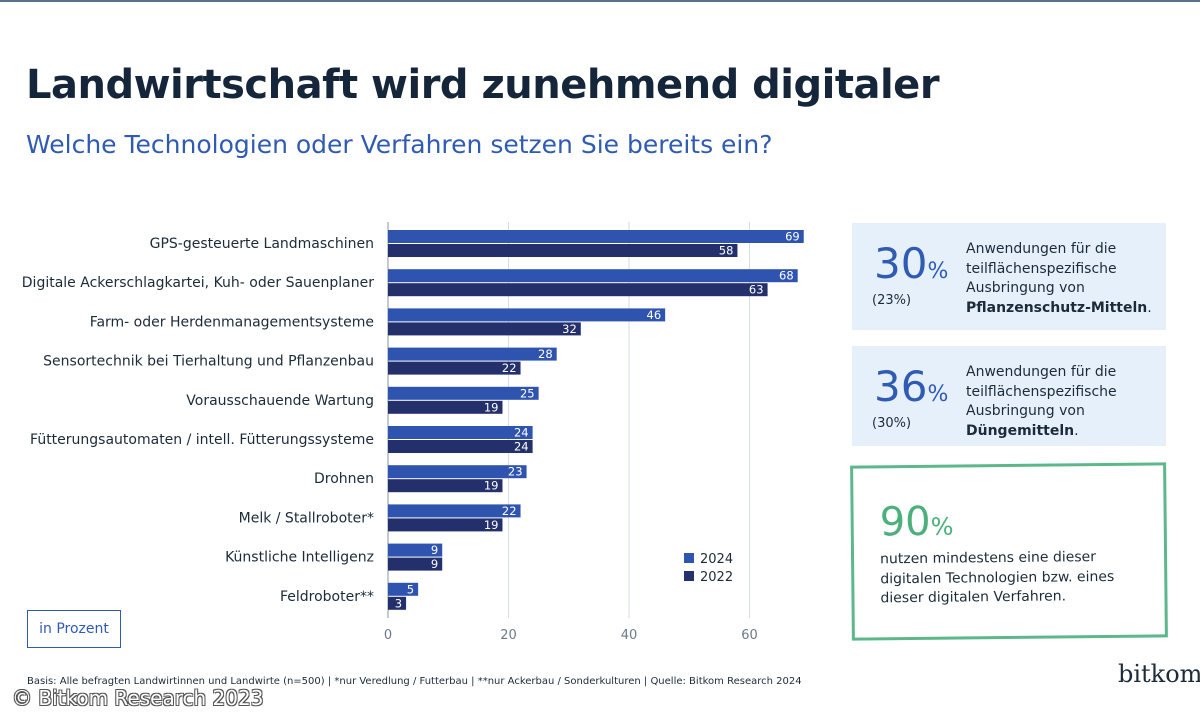 The image size is (1200, 720). Describe the element at coordinates (327, 597) in the screenshot. I see `category-label: Feldroboter**` at that location.